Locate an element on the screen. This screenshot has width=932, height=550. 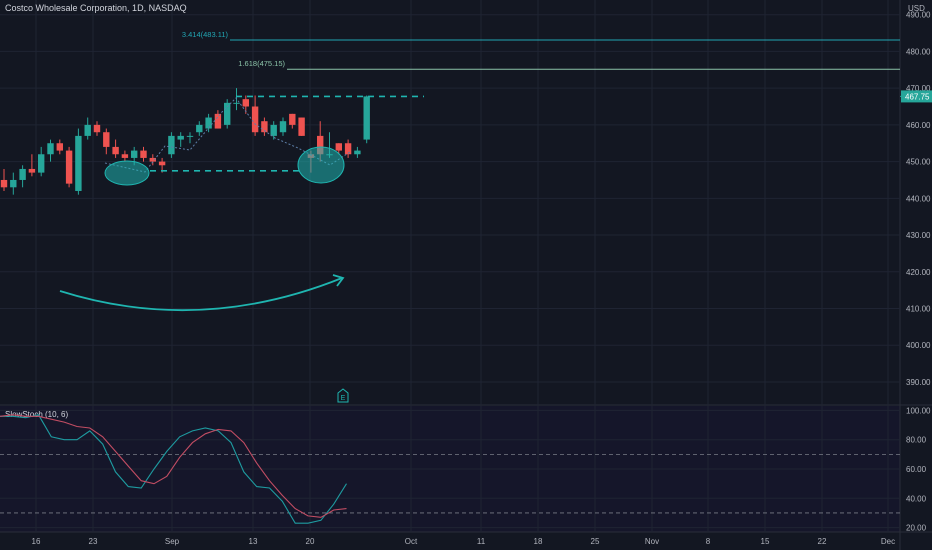
time-axis: 16 23 Sep 13 20 Oct 11 18 25 Nov 8 15 22 Dec is located at coordinates (464, 541).